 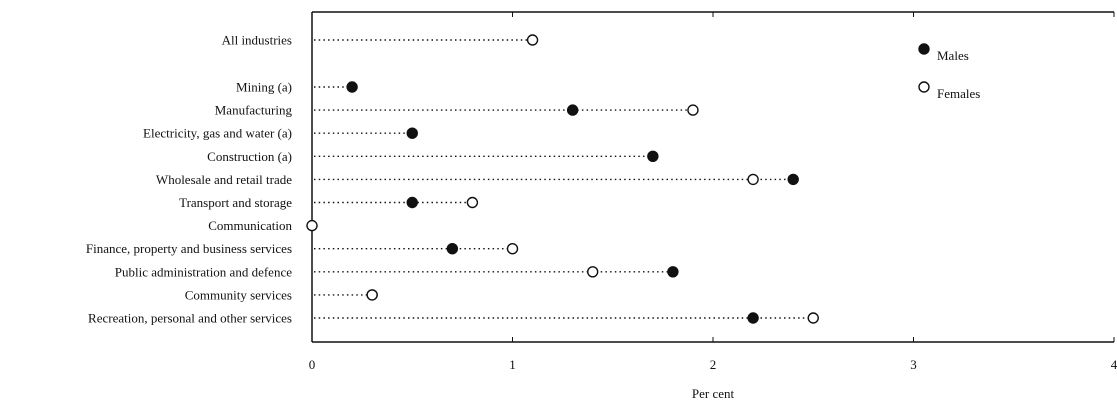 I want to click on x-tick-label: 1, so click(x=512, y=364).